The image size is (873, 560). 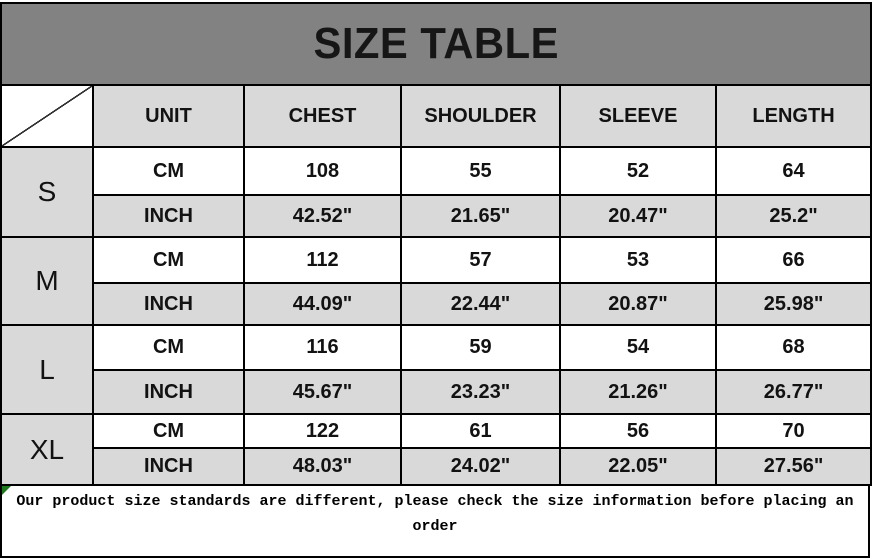 What do you see at coordinates (638, 431) in the screenshot?
I see `value-cell: 56` at bounding box center [638, 431].